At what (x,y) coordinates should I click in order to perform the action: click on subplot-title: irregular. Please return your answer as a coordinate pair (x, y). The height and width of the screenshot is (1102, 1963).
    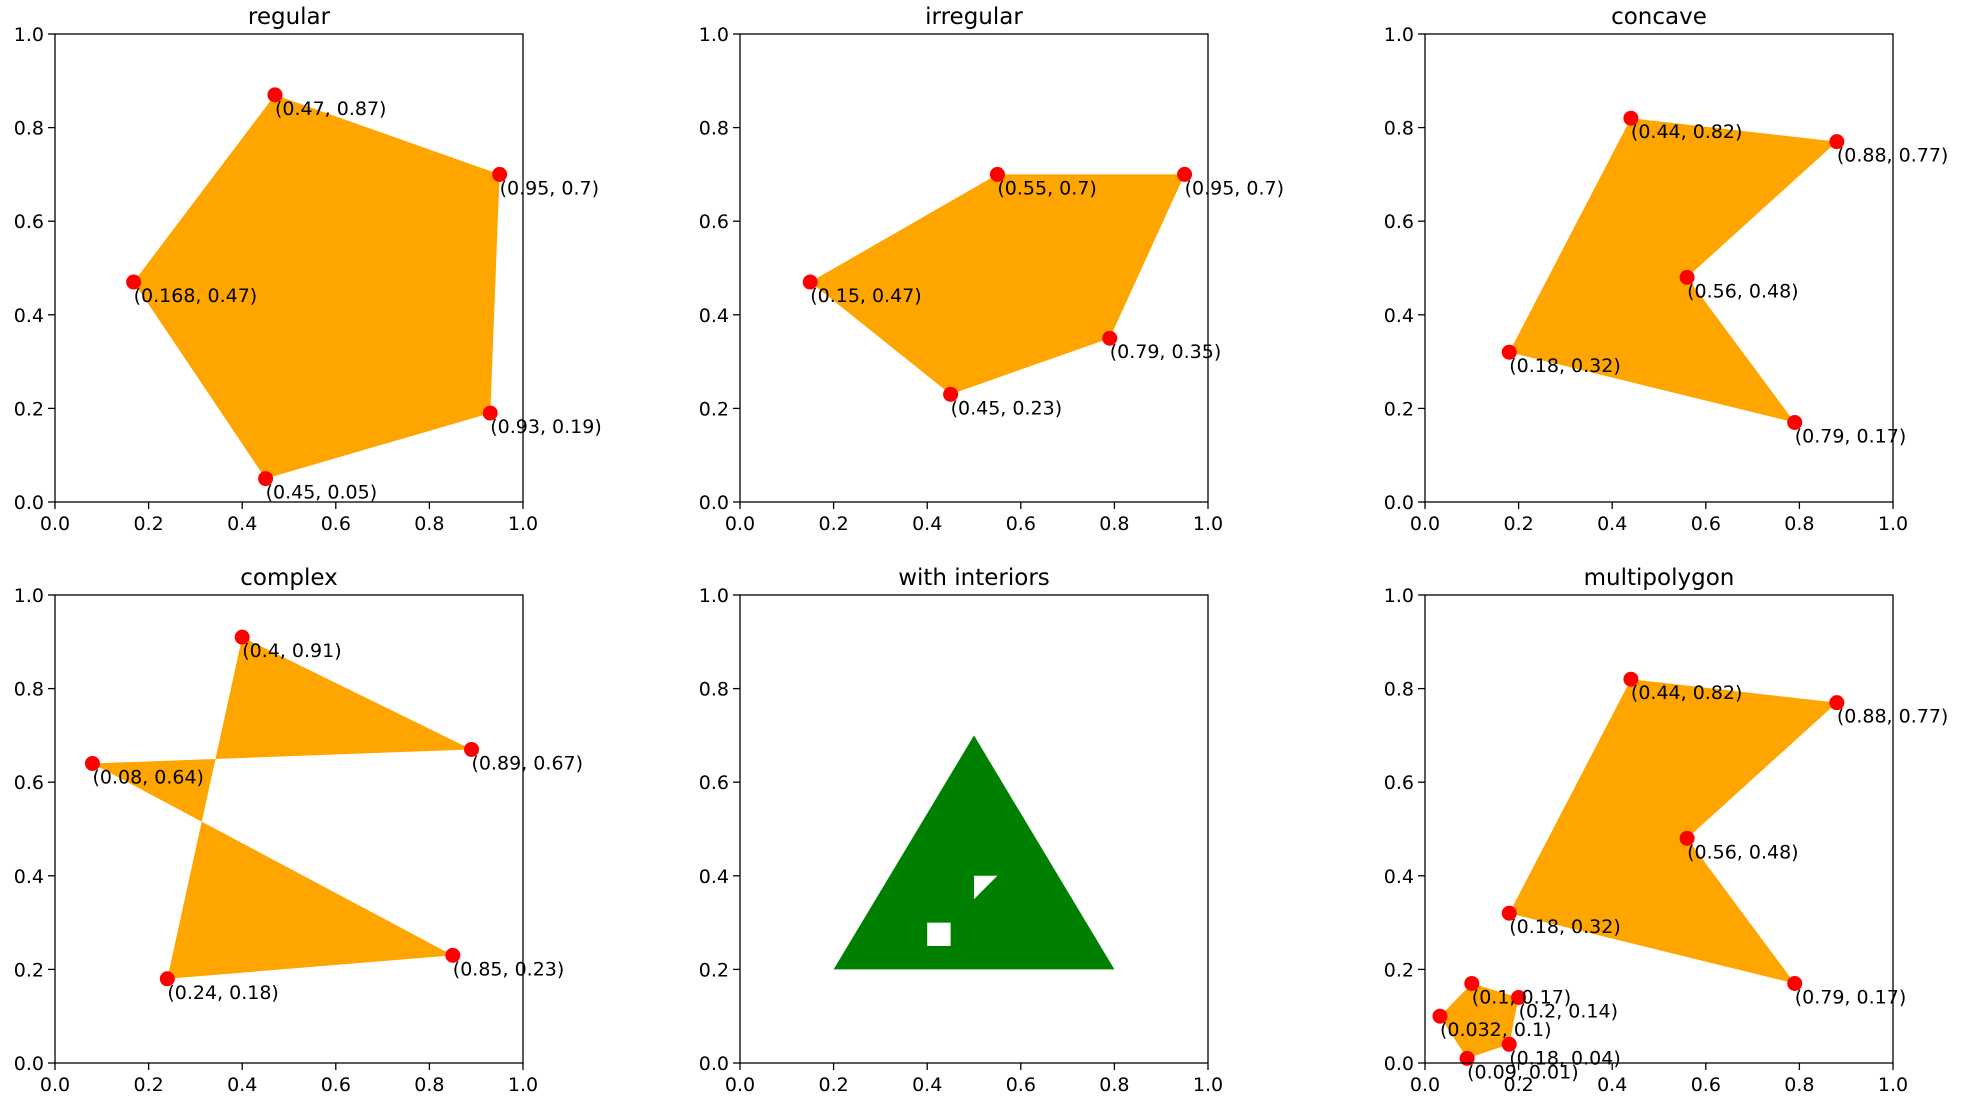
    Looking at the image, I should click on (974, 17).